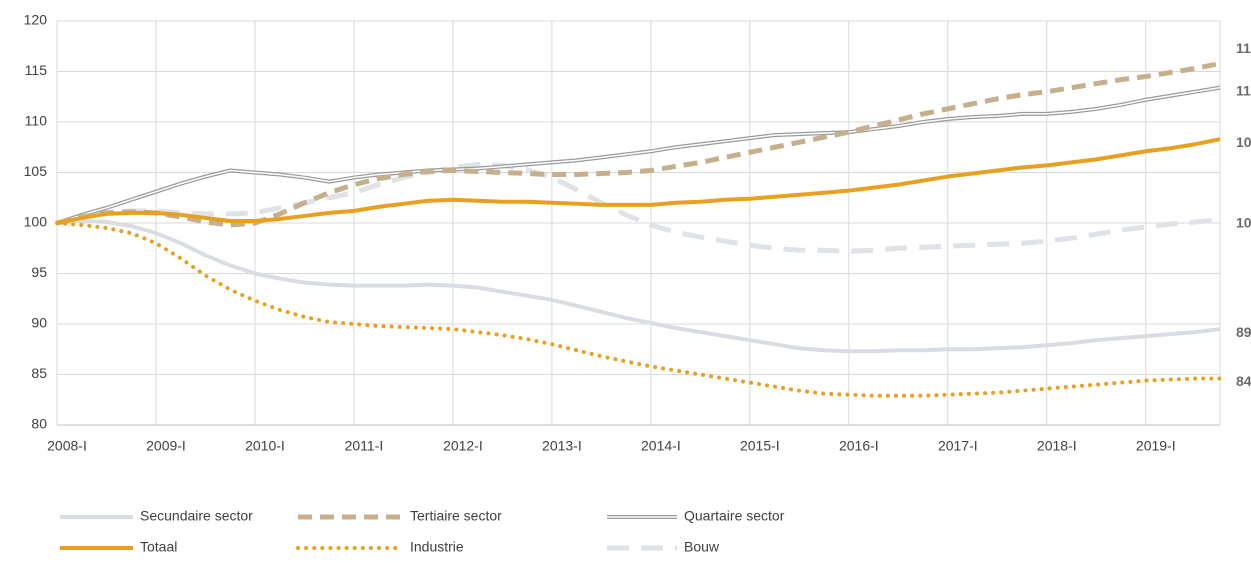  I want to click on y-tick-label: 90, so click(39, 323).